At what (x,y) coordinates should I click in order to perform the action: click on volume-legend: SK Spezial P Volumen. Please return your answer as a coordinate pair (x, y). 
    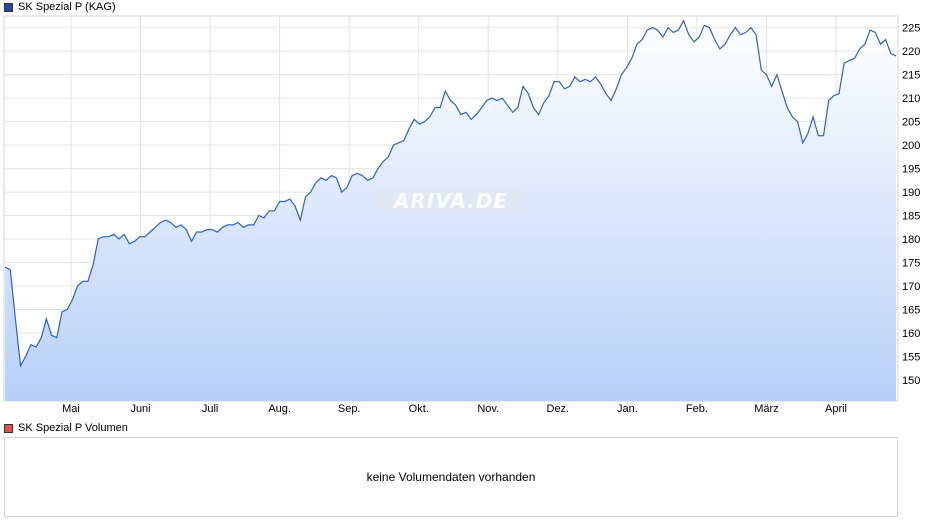
    Looking at the image, I should click on (66, 428).